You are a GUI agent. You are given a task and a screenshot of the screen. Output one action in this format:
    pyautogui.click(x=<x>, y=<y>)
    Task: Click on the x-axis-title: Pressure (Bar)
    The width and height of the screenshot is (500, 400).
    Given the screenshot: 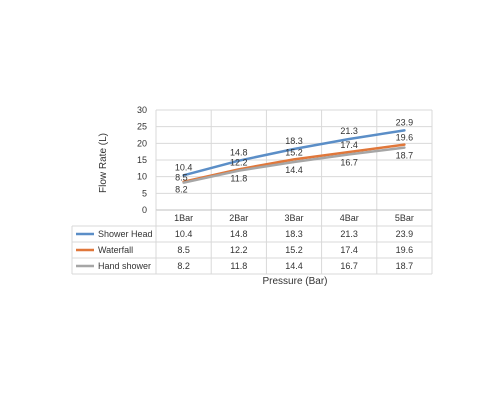 What is the action you would take?
    pyautogui.click(x=294, y=281)
    